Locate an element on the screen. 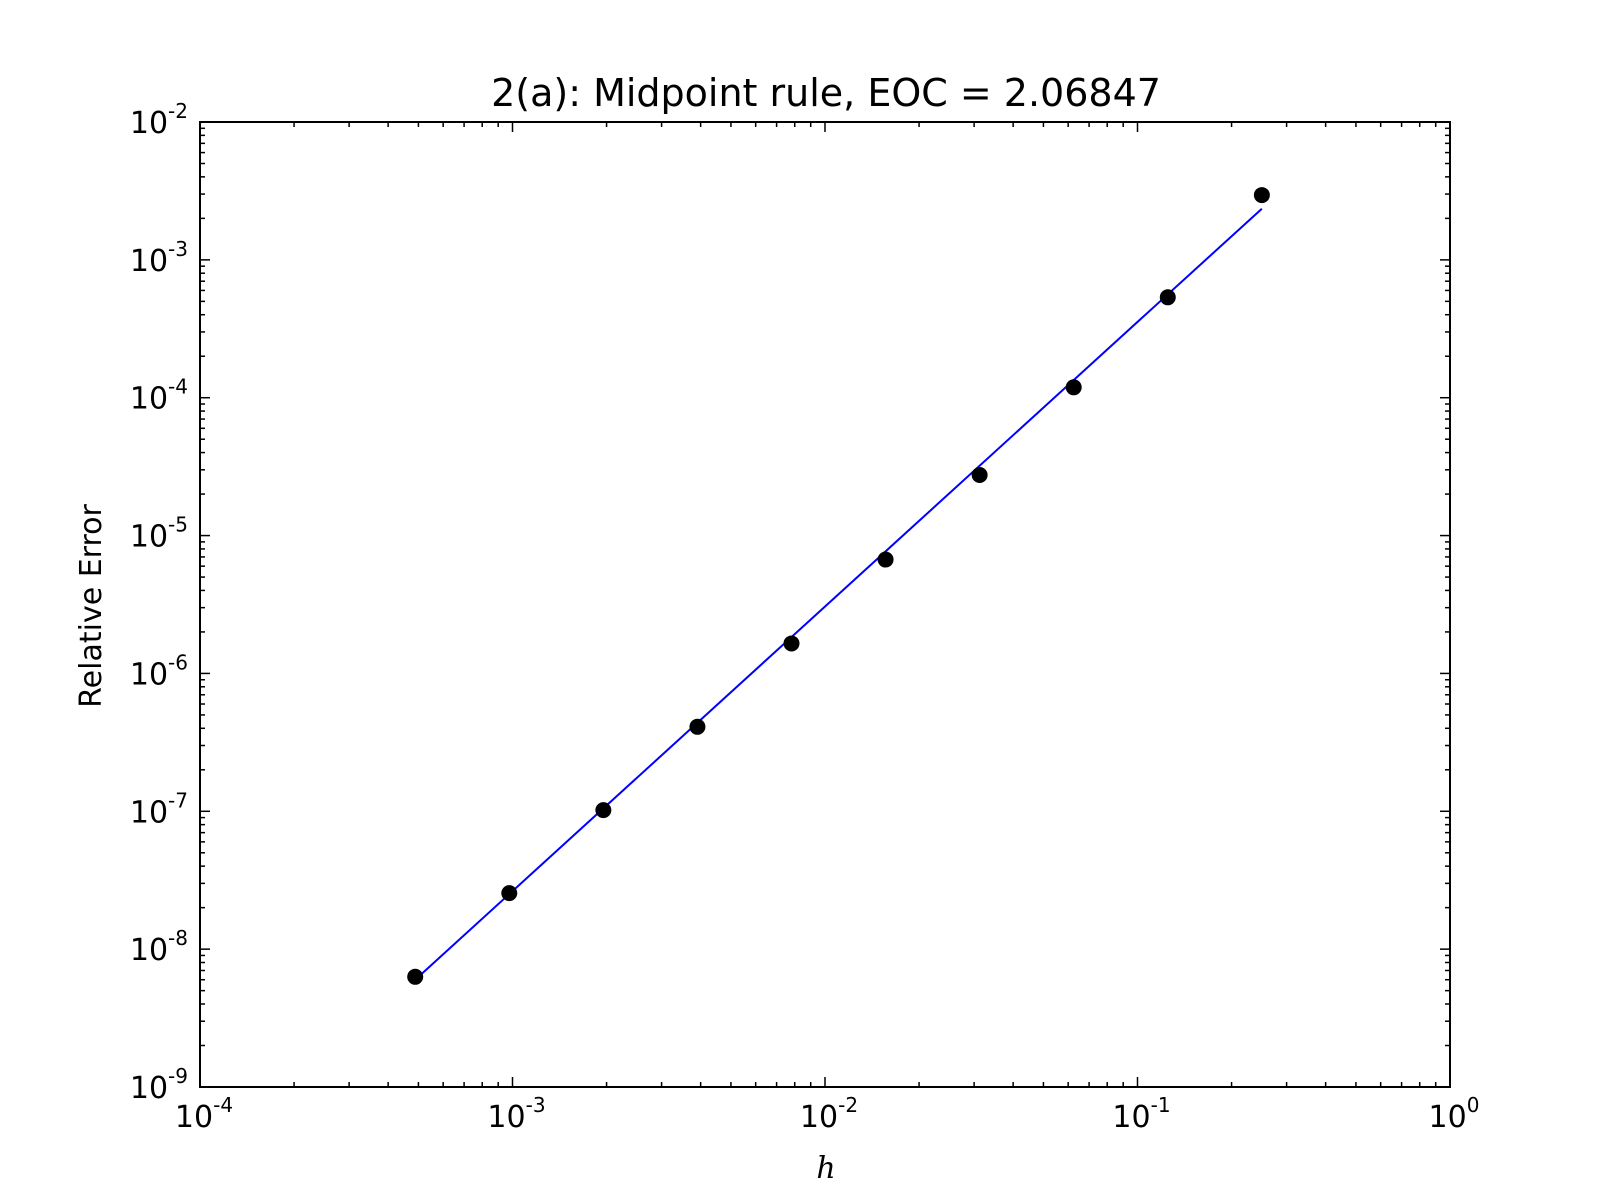 This screenshot has width=1600, height=1200. y-tick-label: 10⁻² is located at coordinates (159, 120).